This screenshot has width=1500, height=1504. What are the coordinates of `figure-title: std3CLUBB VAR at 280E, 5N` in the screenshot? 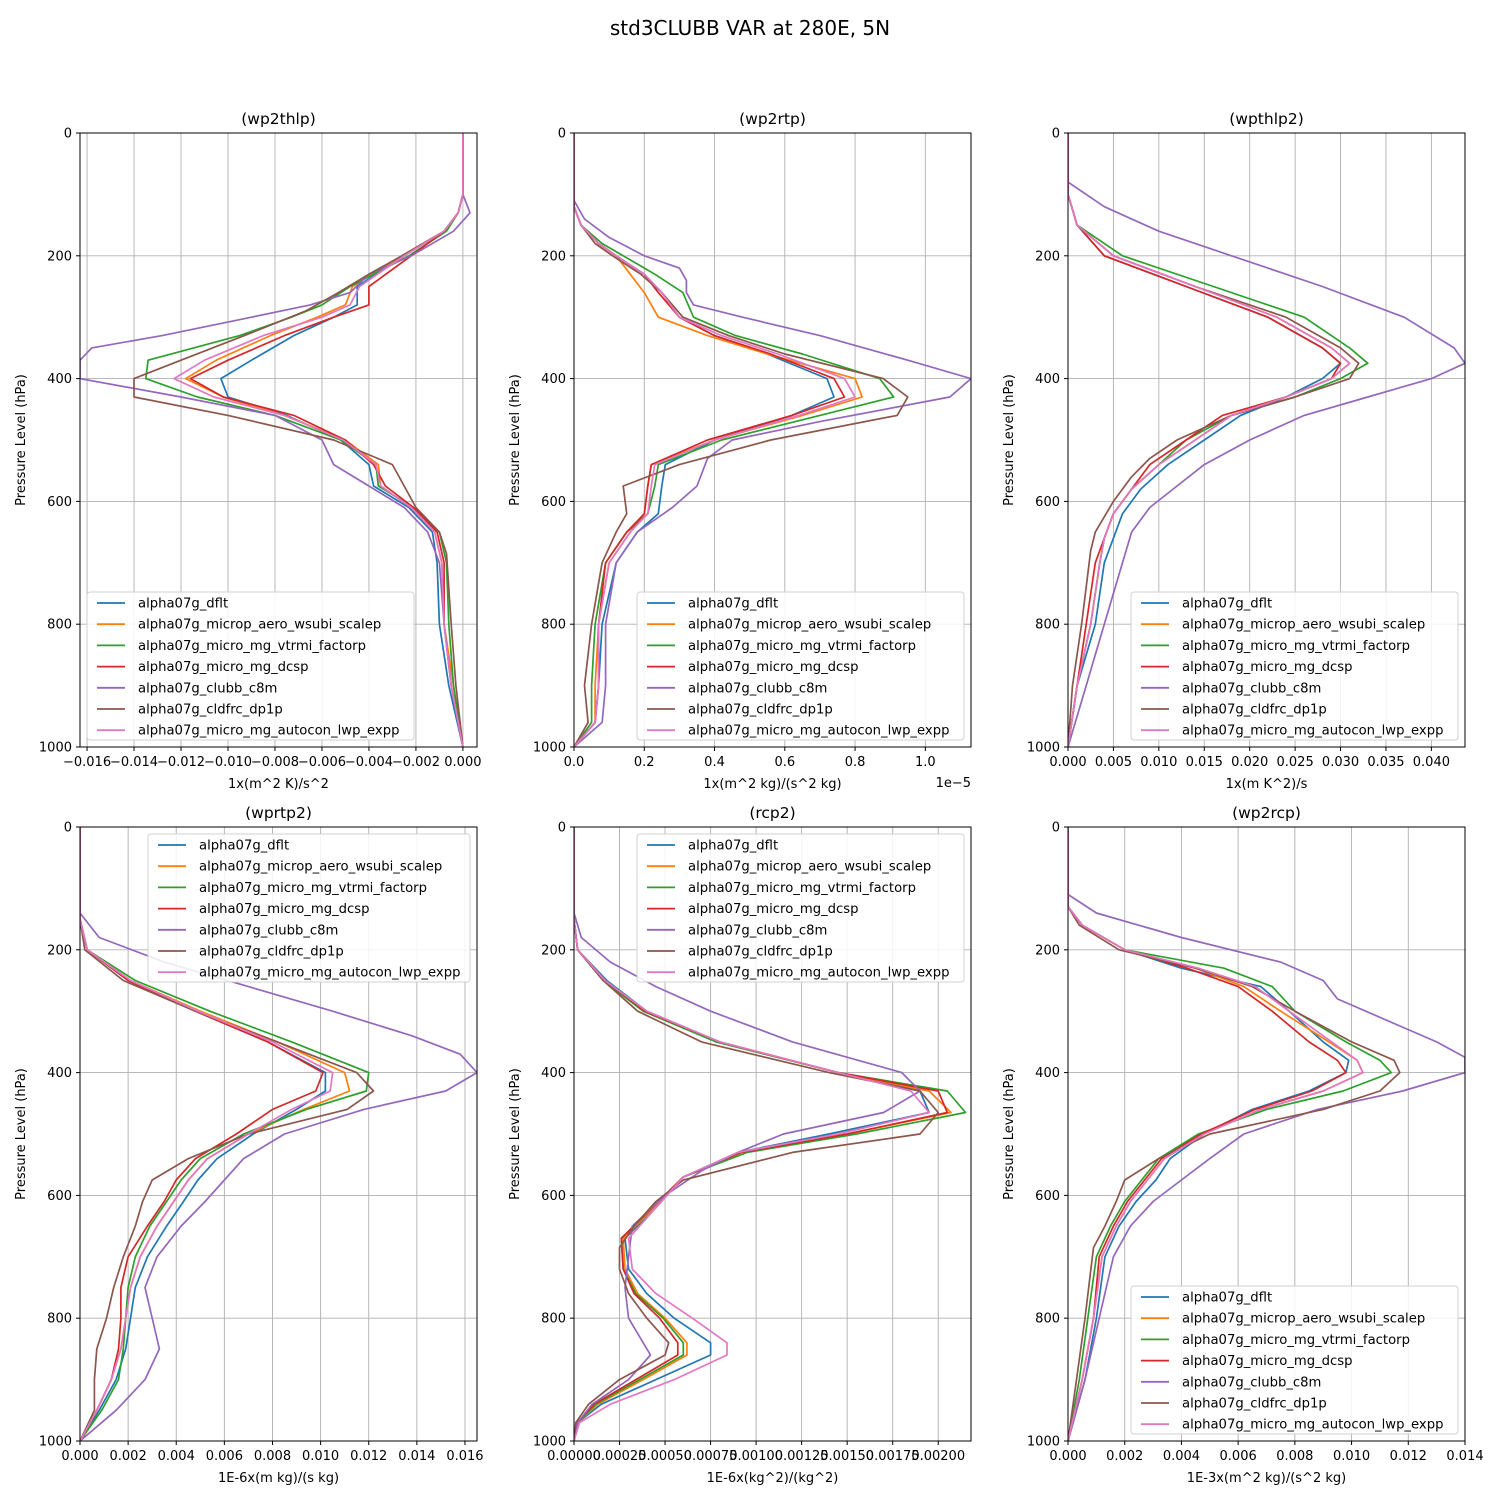 It's located at (750, 28).